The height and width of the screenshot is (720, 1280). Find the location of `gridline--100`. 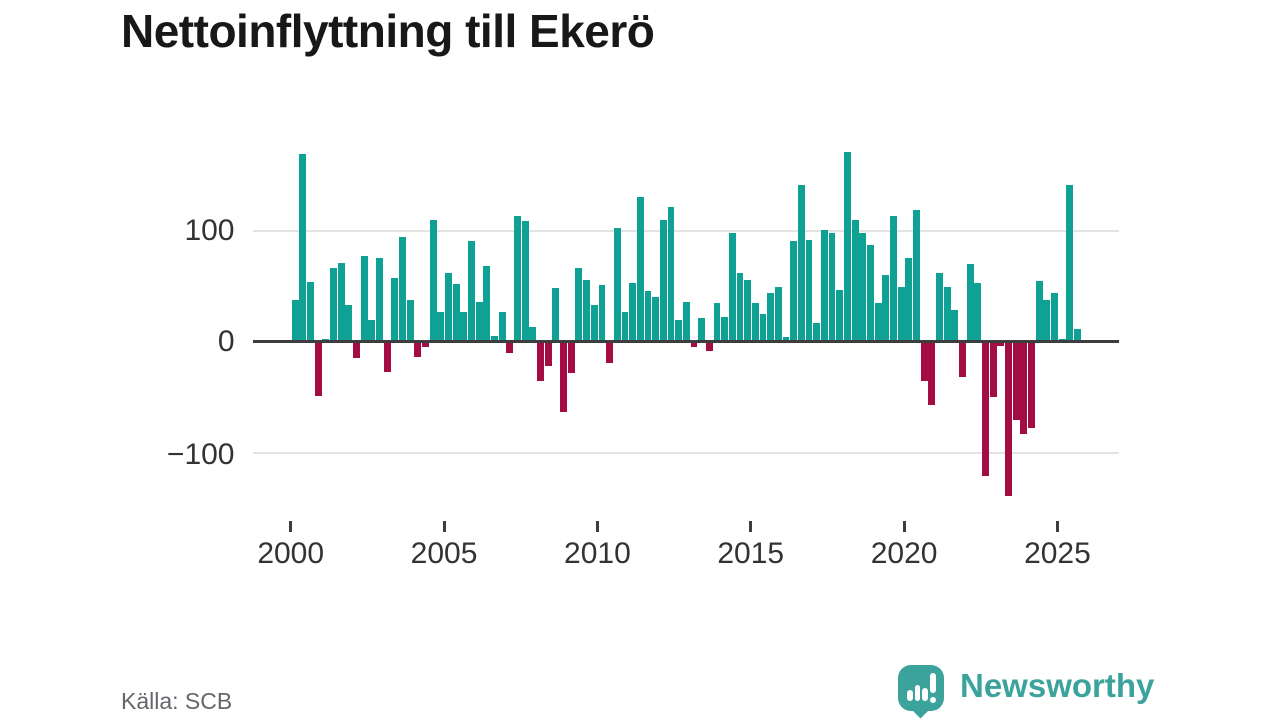

gridline--100 is located at coordinates (685, 452).